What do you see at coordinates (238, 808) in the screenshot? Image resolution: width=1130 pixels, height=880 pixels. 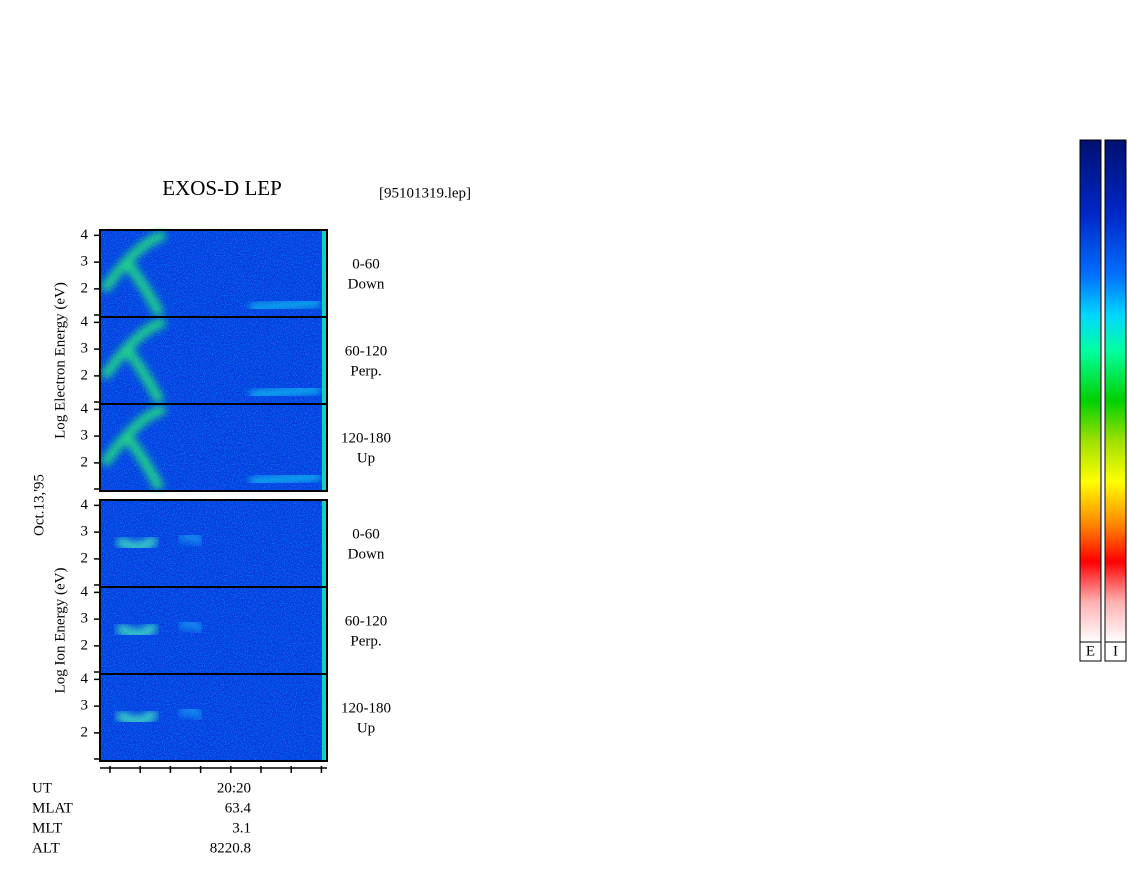 I see `footer-value: 63.4` at bounding box center [238, 808].